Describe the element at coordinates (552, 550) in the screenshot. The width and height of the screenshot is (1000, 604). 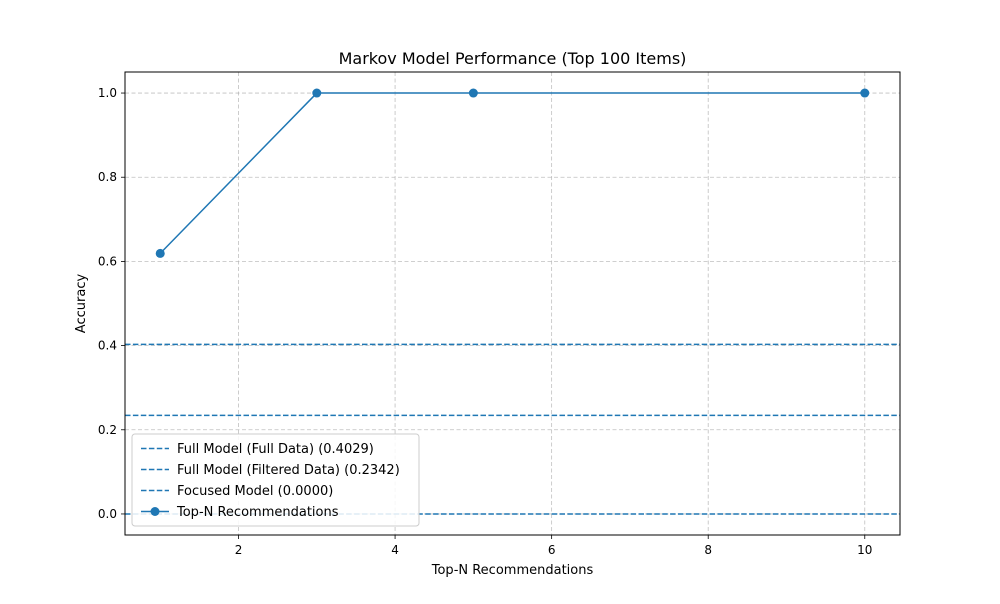
I see `x-tick-label: 6` at that location.